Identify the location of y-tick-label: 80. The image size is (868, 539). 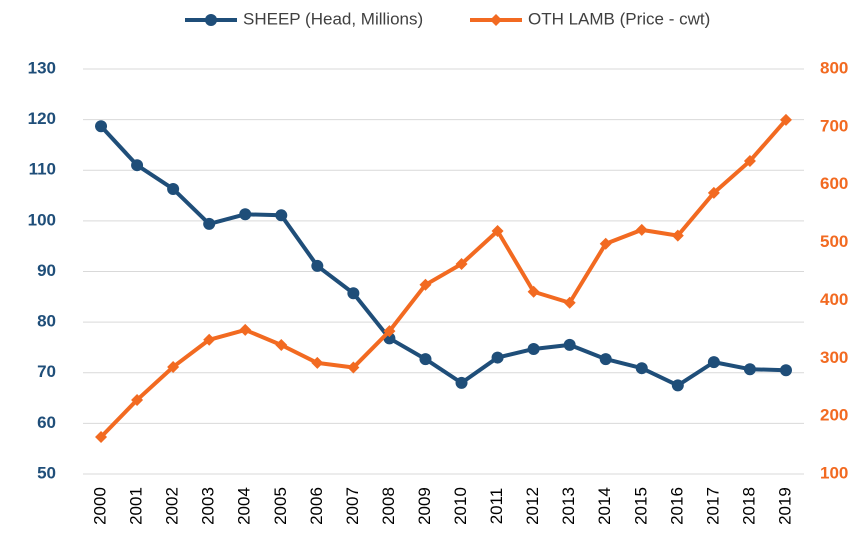
(46, 321).